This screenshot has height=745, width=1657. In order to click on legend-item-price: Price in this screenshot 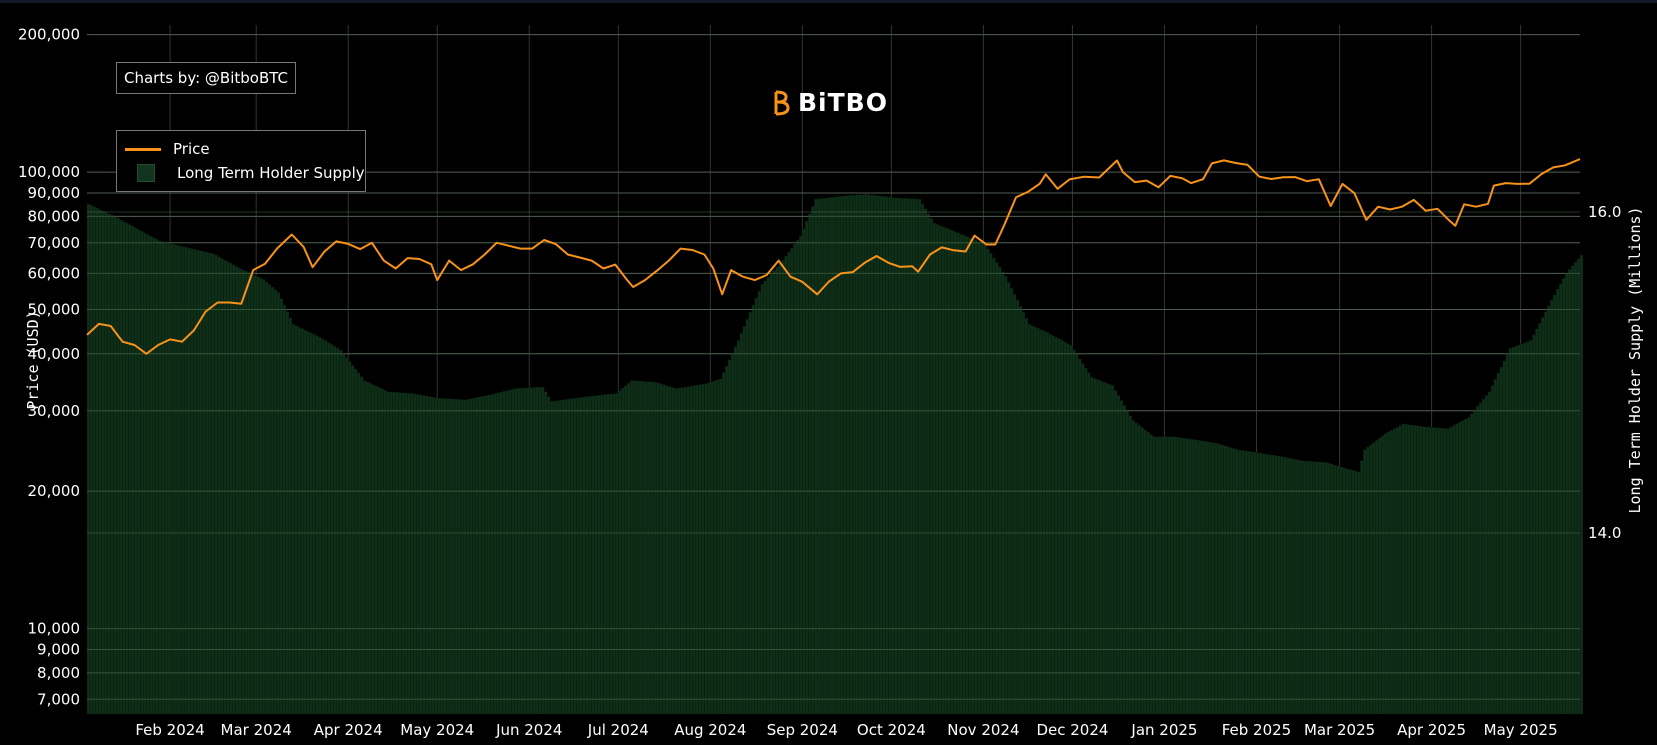, I will do `click(167, 149)`.